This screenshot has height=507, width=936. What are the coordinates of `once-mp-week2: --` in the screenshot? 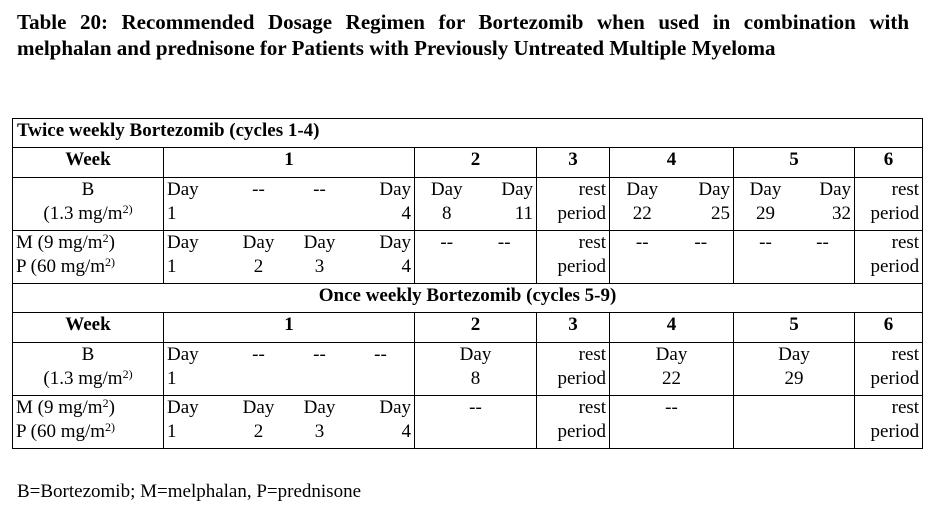 It's located at (475, 422).